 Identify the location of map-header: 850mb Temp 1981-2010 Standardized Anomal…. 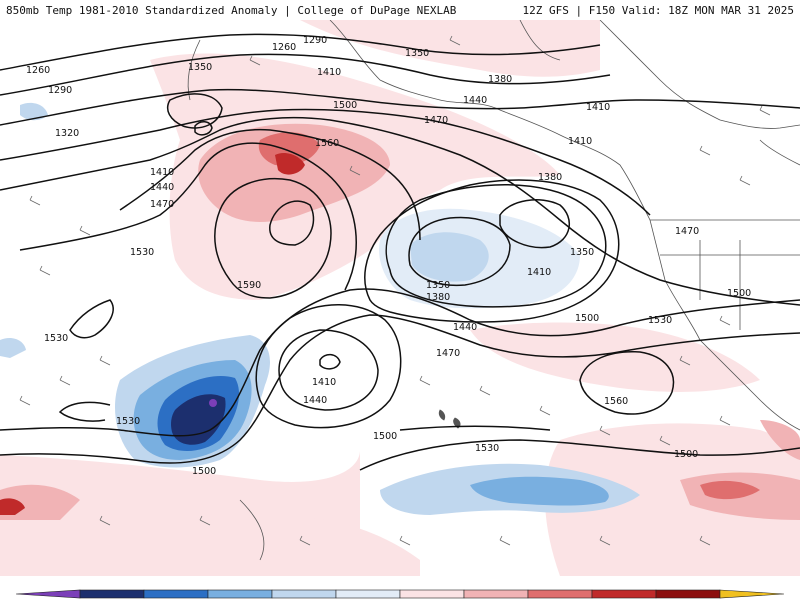
(400, 10).